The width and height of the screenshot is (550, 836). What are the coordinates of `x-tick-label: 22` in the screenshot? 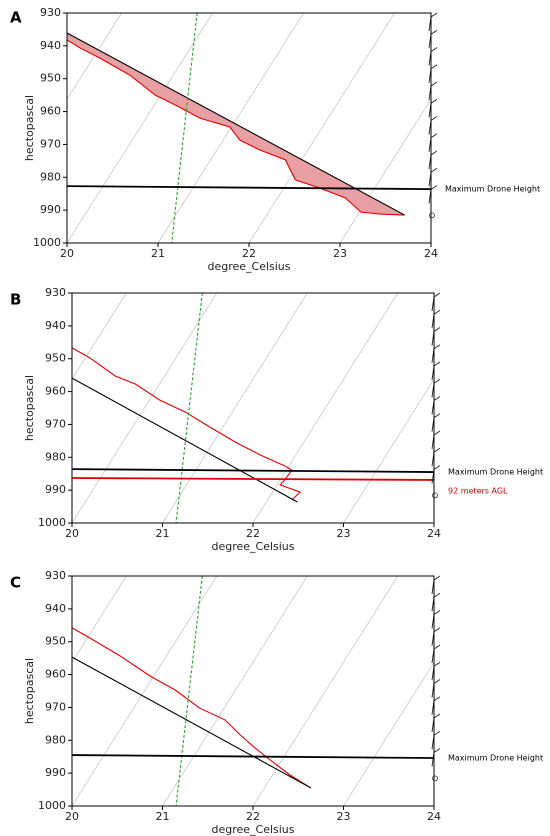 It's located at (253, 816).